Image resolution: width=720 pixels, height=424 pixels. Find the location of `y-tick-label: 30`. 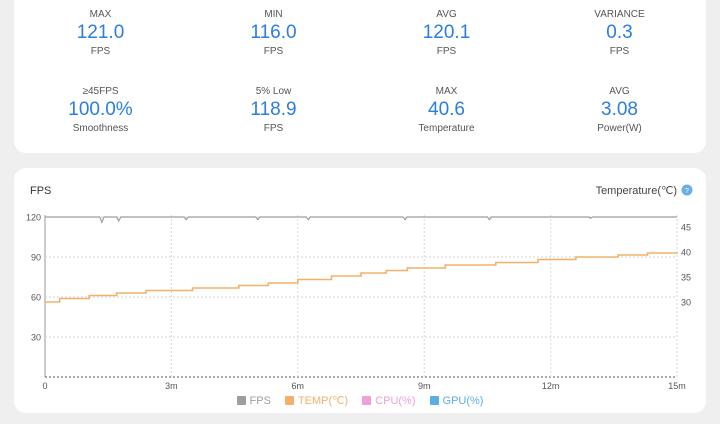

y-tick-label: 30 is located at coordinates (36, 338).